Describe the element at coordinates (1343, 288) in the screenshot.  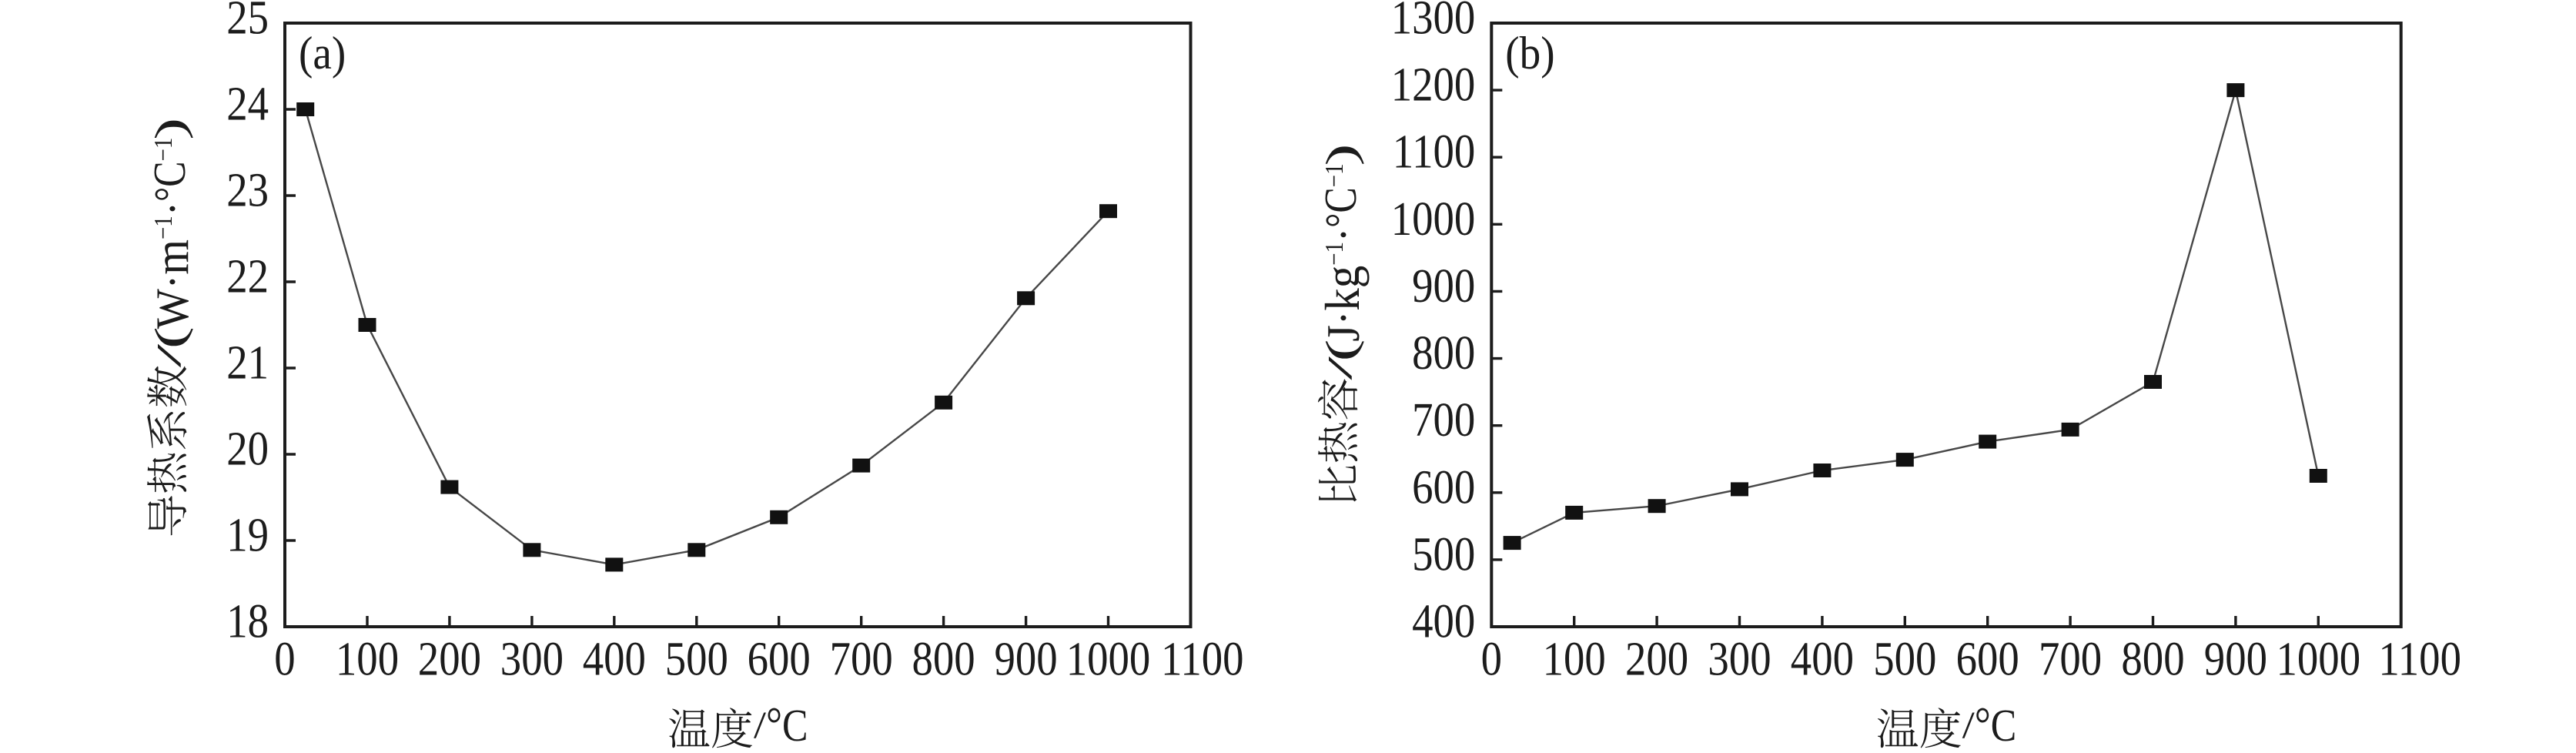
I see `svg-text: kg` at that location.